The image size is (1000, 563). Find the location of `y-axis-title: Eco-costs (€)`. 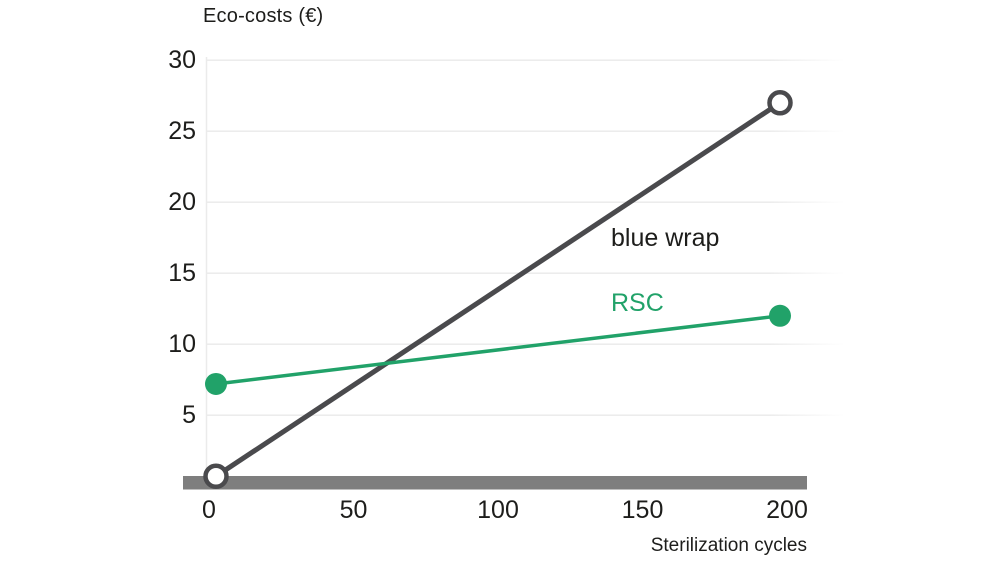

y-axis-title: Eco-costs (€) is located at coordinates (263, 16).